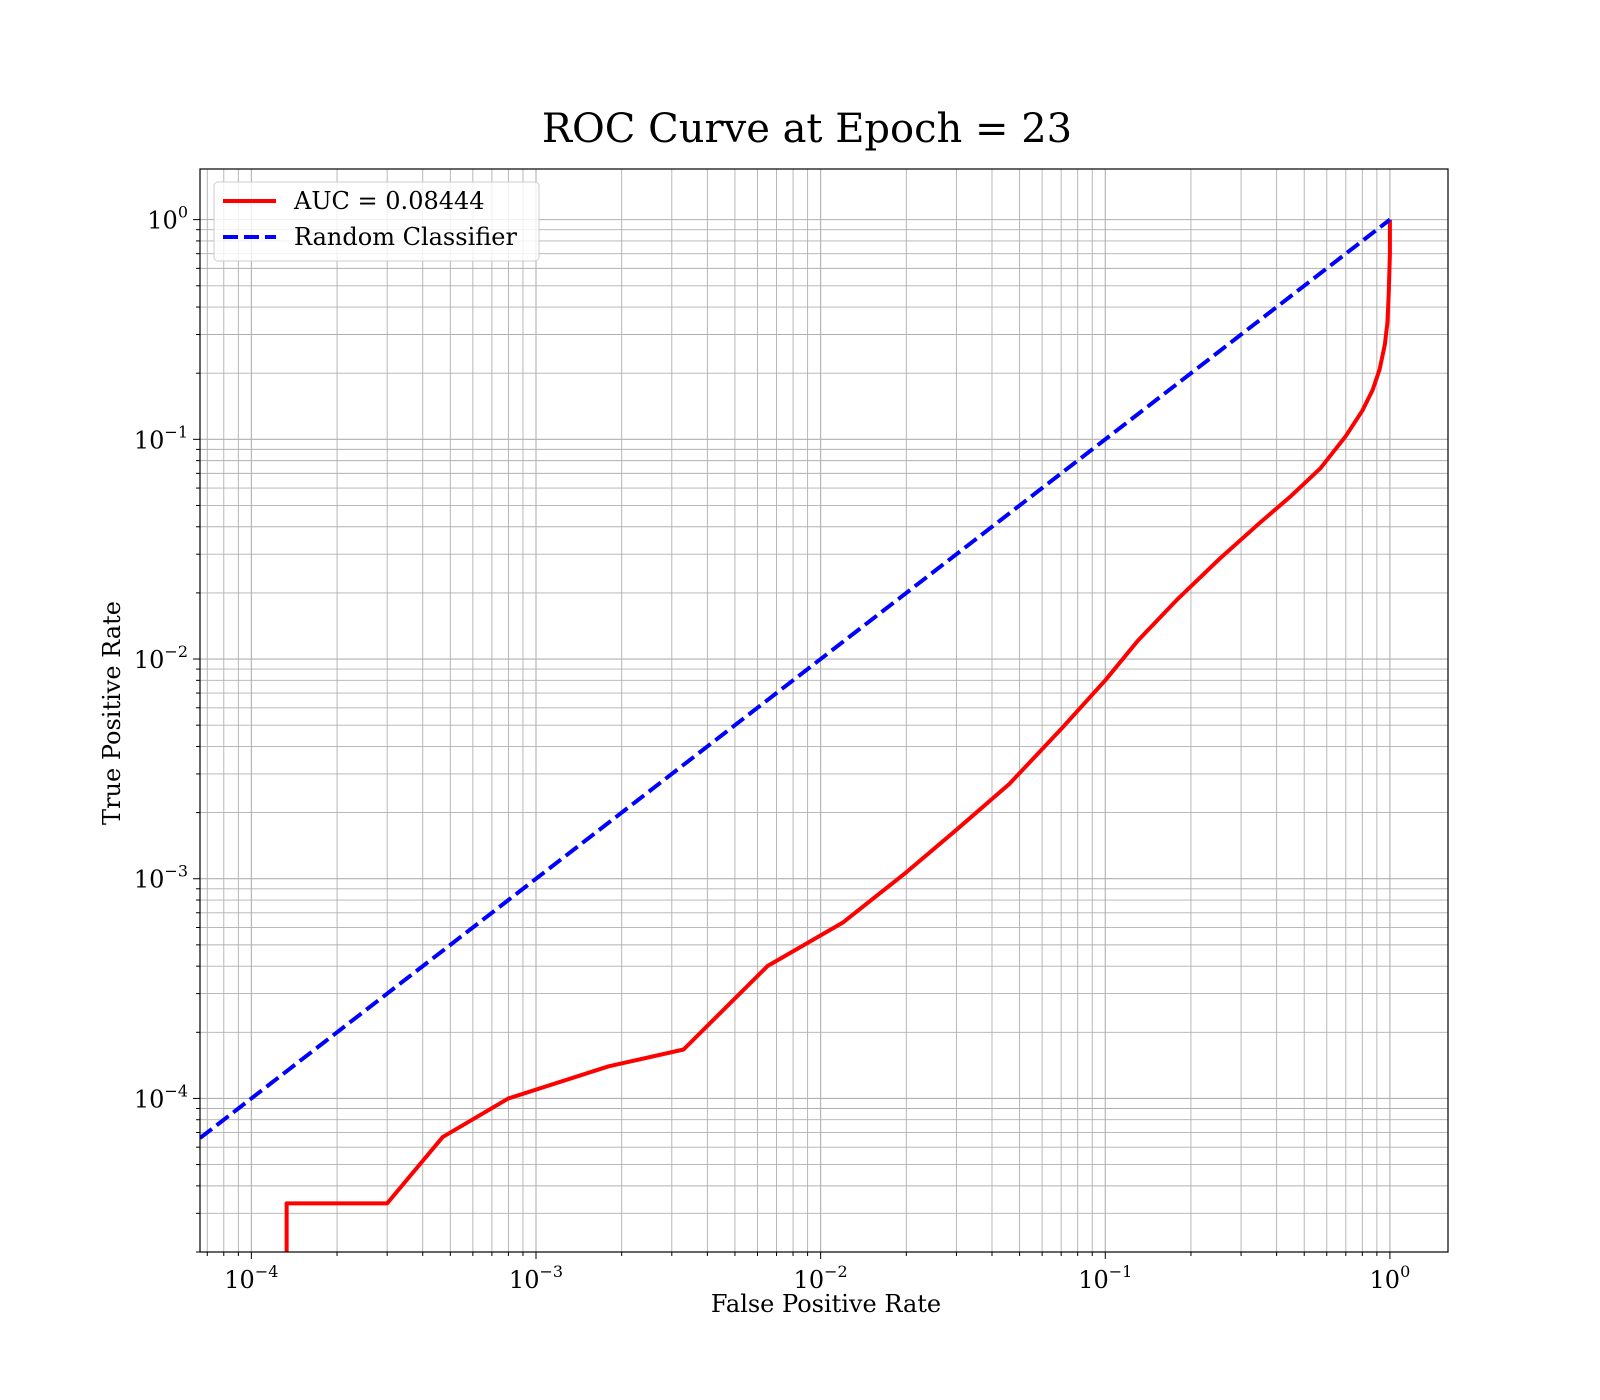 This screenshot has width=1600, height=1400. I want to click on x-tick-label: 10⁻², so click(821, 1278).